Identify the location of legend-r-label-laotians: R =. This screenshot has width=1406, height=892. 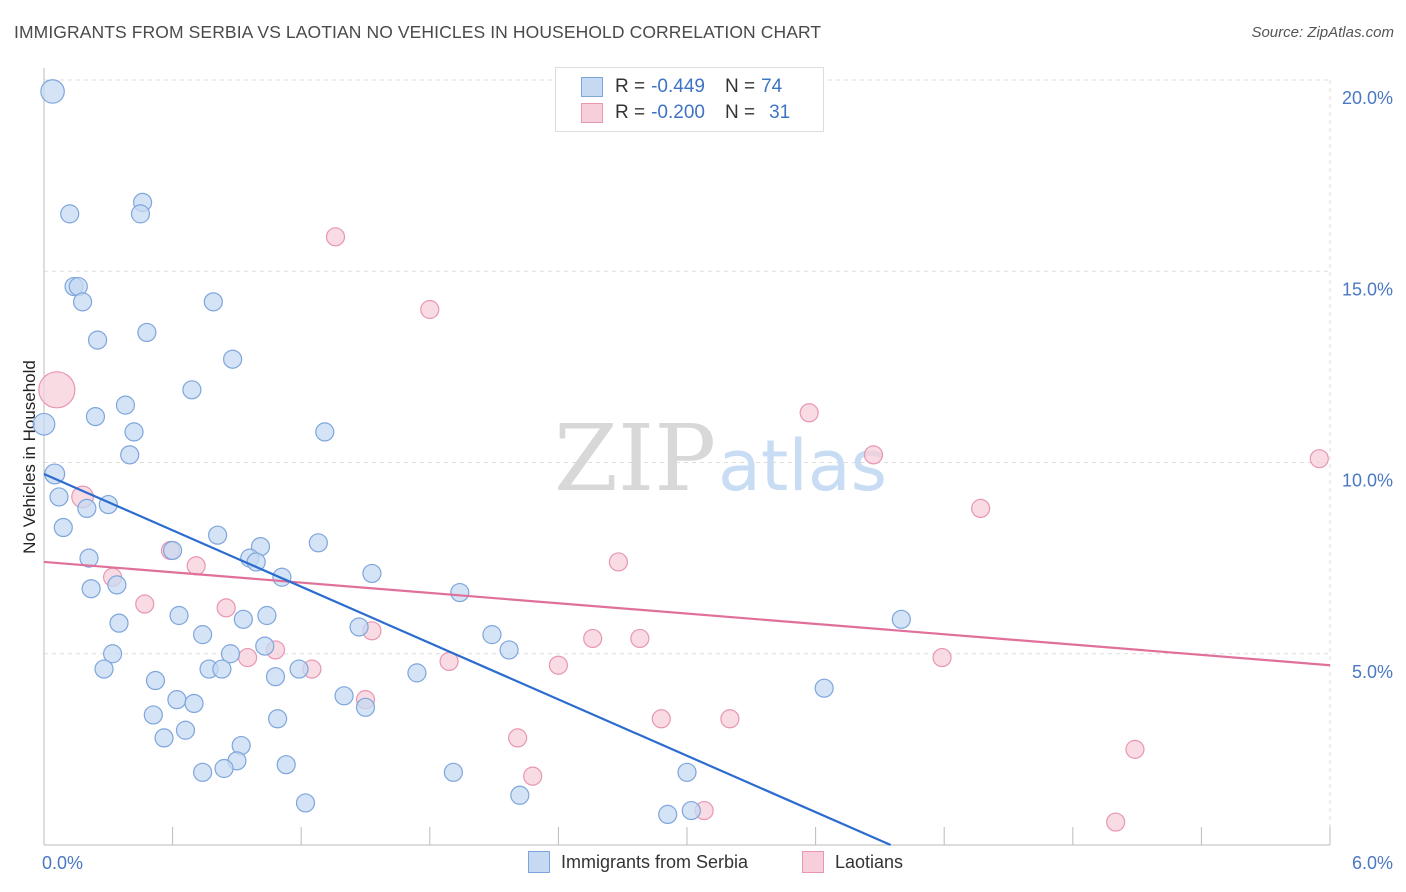
(630, 112).